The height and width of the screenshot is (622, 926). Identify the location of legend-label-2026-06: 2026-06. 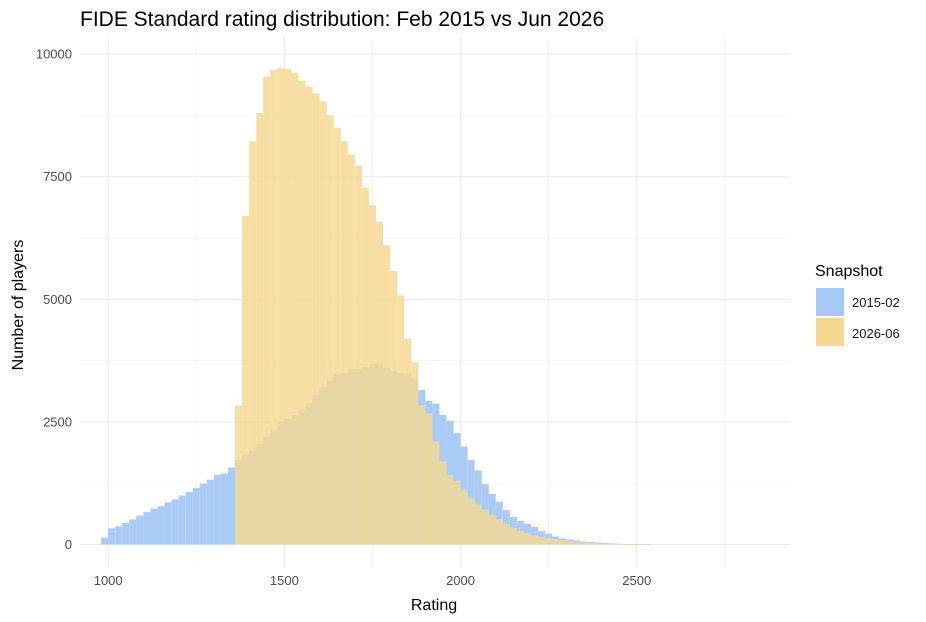
(876, 333).